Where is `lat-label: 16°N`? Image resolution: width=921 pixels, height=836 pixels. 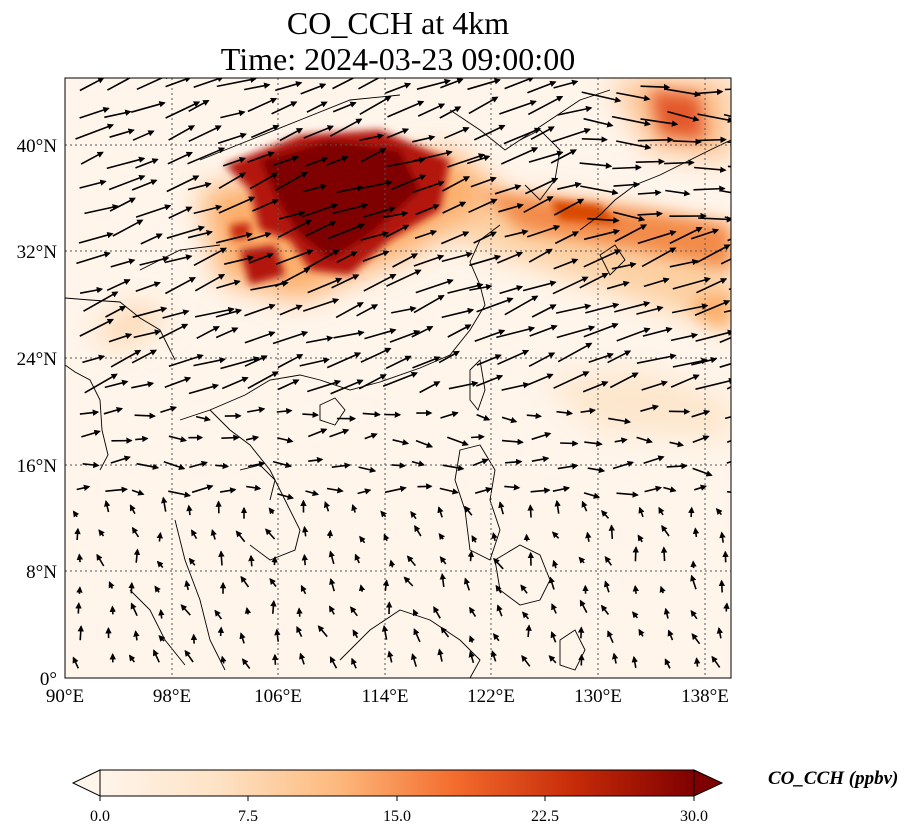
lat-label: 16°N is located at coordinates (37, 466).